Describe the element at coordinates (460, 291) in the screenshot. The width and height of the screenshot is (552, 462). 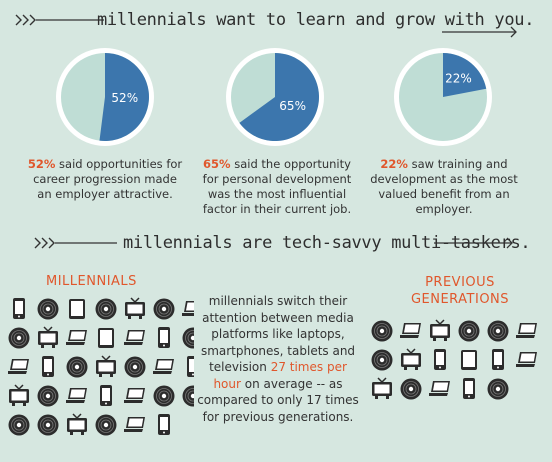
I see `previous-generations-heading: PREVIOUS GENERATIONS` at that location.